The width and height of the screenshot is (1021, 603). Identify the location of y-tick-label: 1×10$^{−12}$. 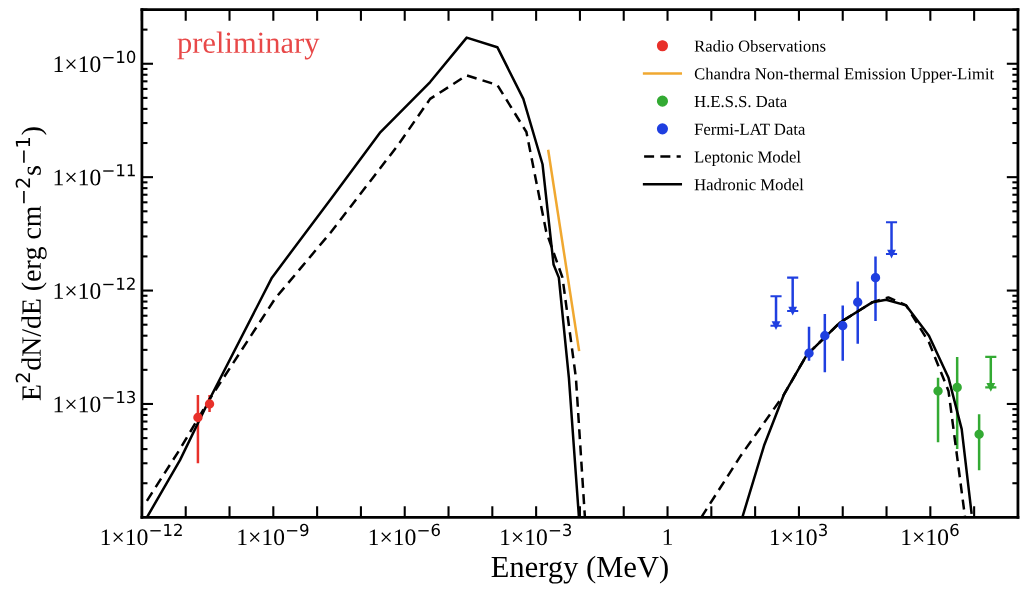
(94, 288).